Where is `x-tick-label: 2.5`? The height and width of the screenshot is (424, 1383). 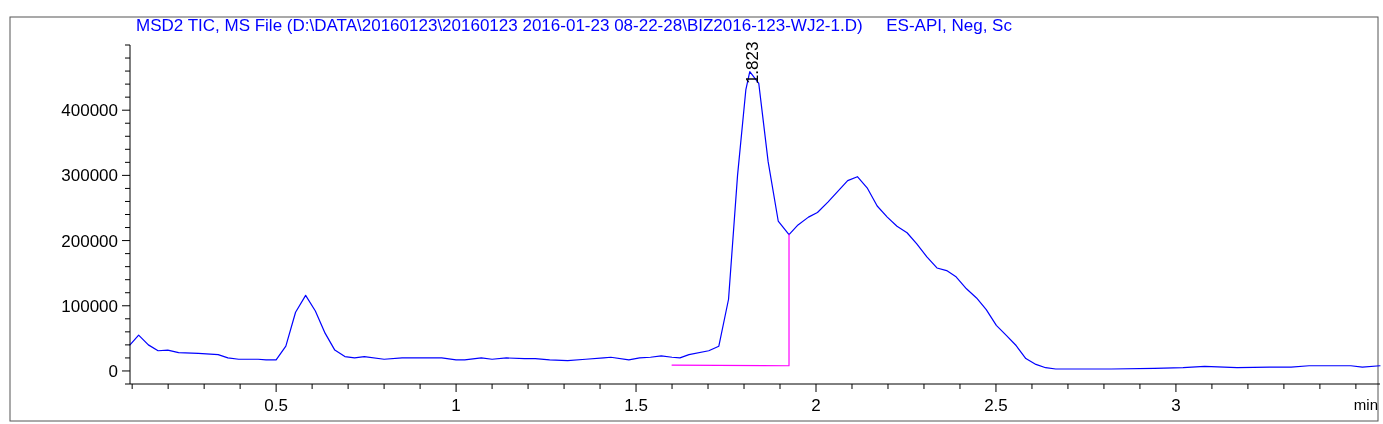
x-tick-label: 2.5 is located at coordinates (996, 405).